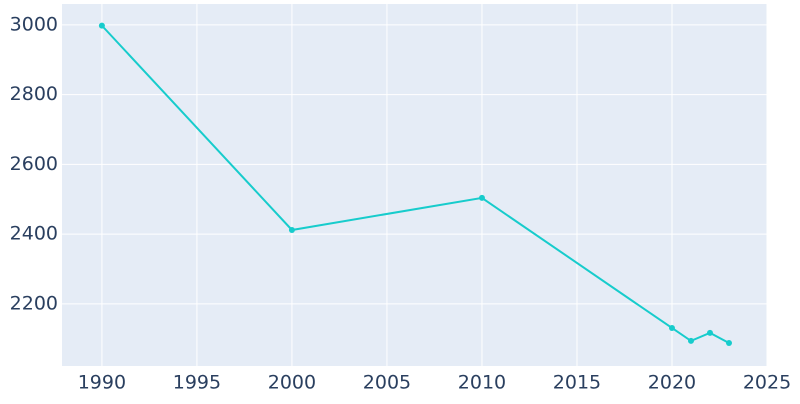 This screenshot has height=404, width=800. I want to click on x-tick-label: 2010, so click(482, 383).